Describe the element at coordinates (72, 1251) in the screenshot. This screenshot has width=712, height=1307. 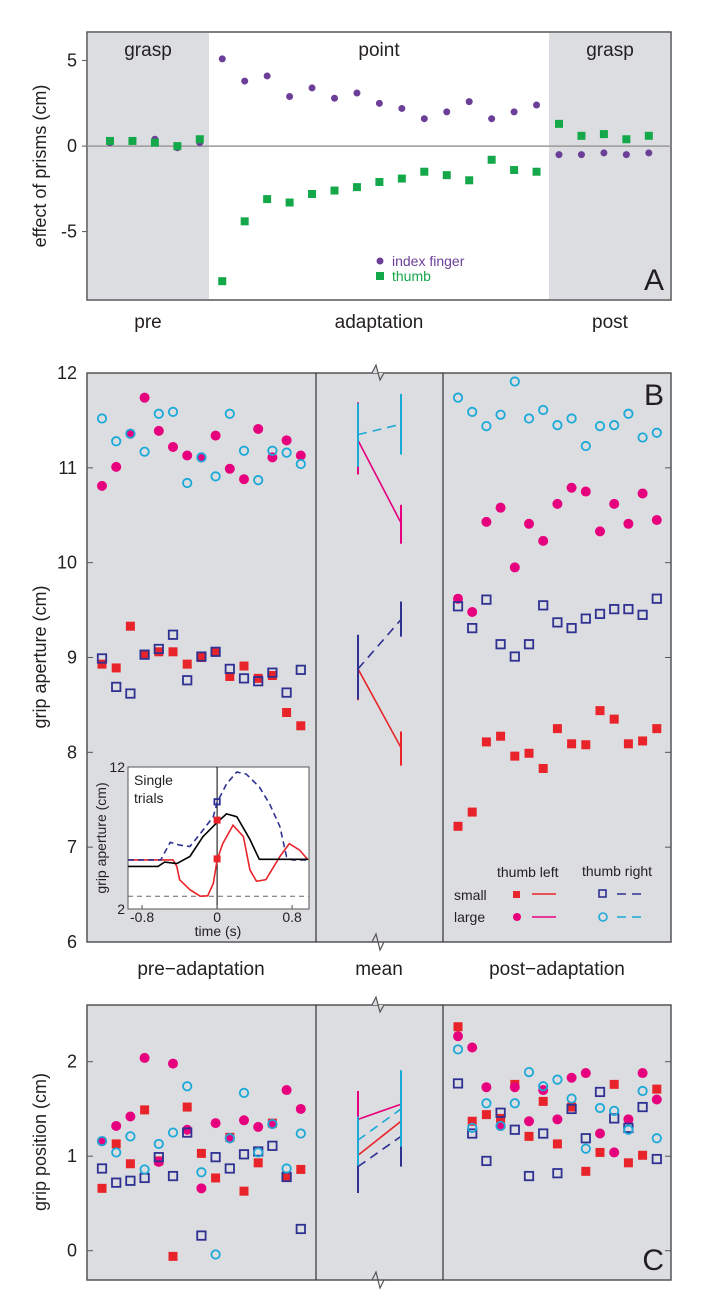
I see `y-tick-label: 0` at that location.